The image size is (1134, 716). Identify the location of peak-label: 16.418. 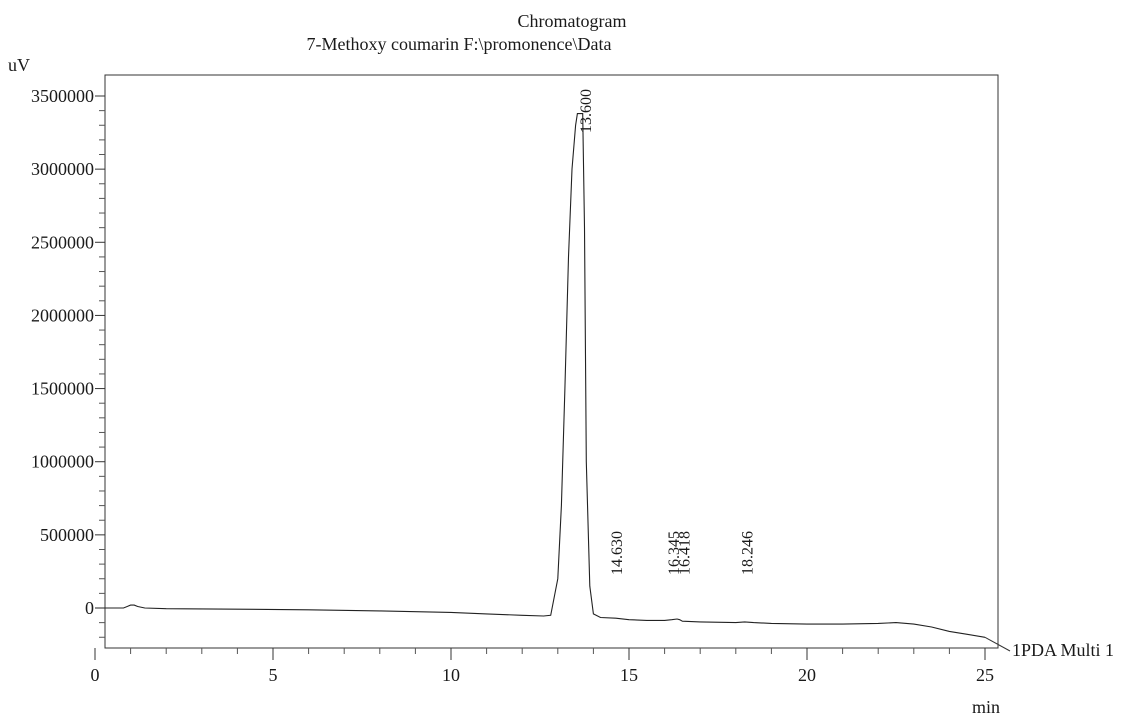
(684, 553).